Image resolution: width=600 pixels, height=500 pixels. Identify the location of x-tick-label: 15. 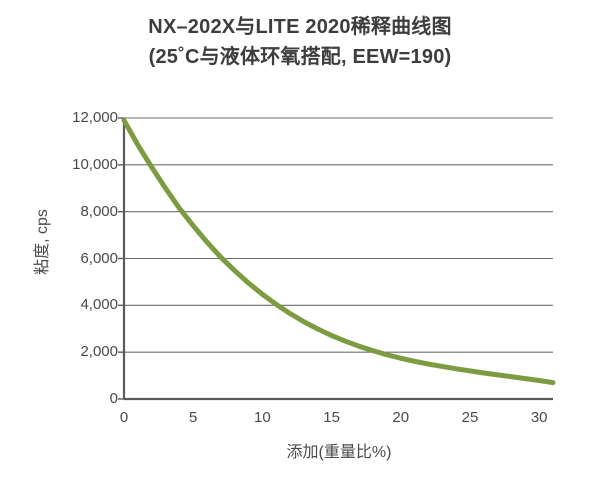
(331, 417).